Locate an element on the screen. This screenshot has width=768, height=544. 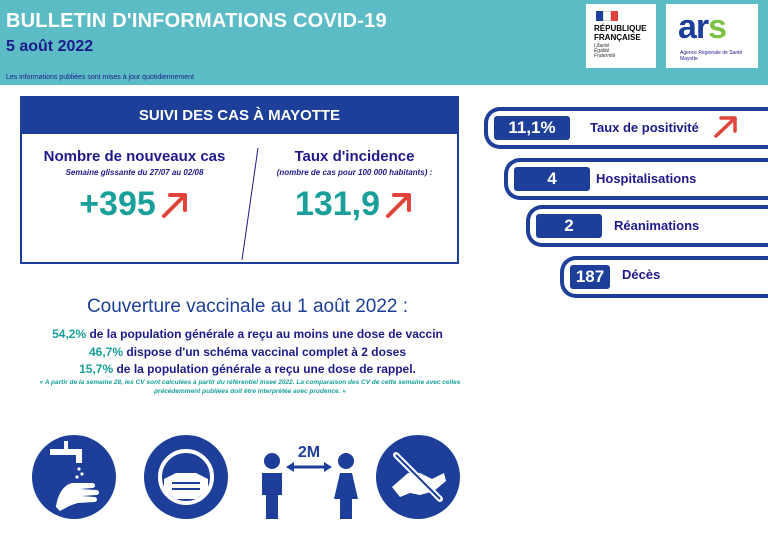
new-cases-value-row: +395 is located at coordinates (134, 204).